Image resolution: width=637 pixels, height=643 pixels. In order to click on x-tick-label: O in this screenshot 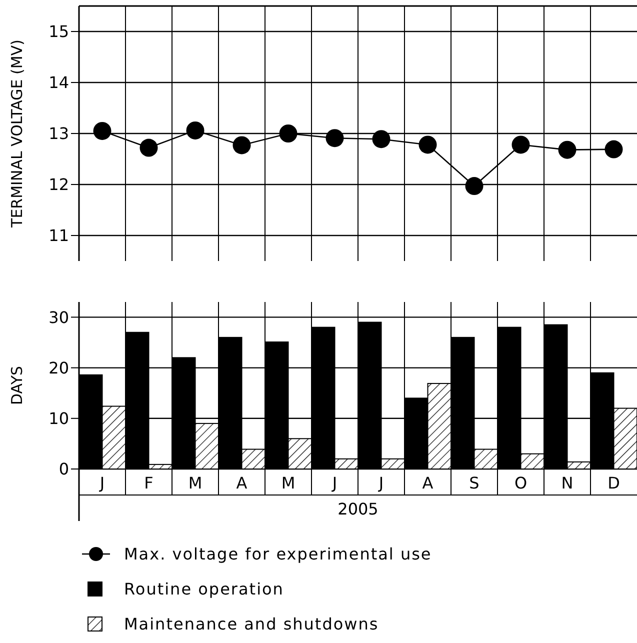, I will do `click(521, 483)`.